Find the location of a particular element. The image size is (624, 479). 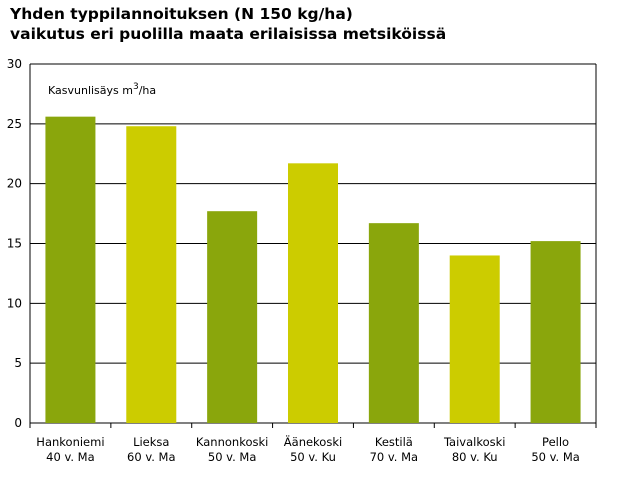

y-tick-label: 0 is located at coordinates (18, 423).